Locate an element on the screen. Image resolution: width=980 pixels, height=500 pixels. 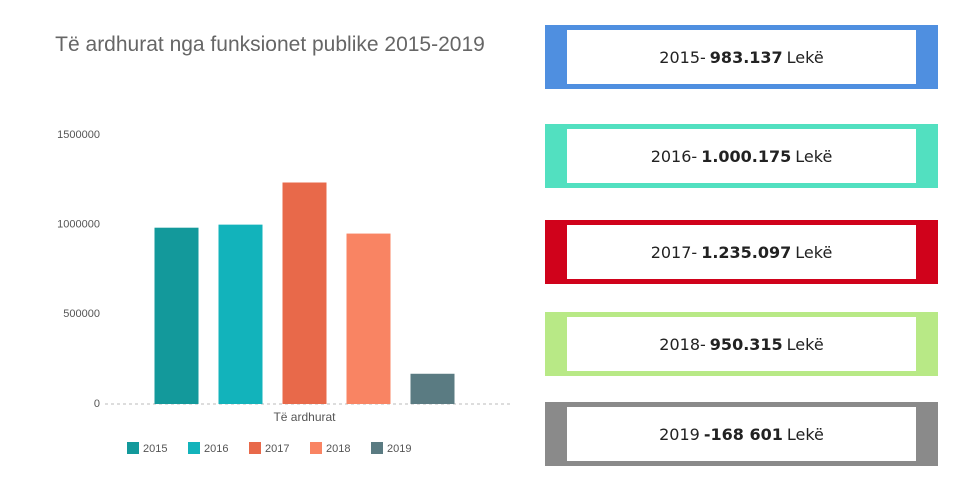
card-inner: 2019 -168 601 Lekë is located at coordinates (741, 434).